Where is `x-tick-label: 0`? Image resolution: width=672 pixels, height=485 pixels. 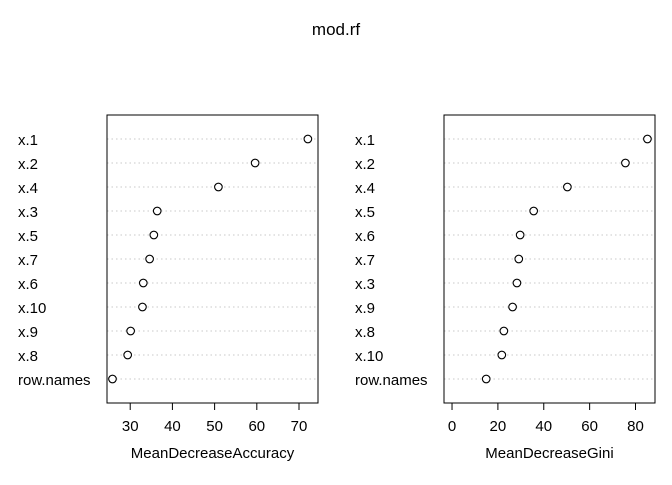
x-tick-label: 0 is located at coordinates (452, 426).